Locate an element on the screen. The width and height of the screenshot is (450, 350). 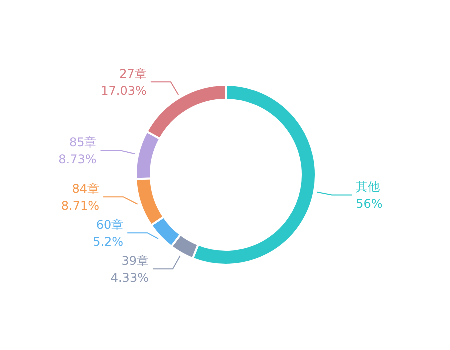
slice-label: 27章 is located at coordinates (133, 74).